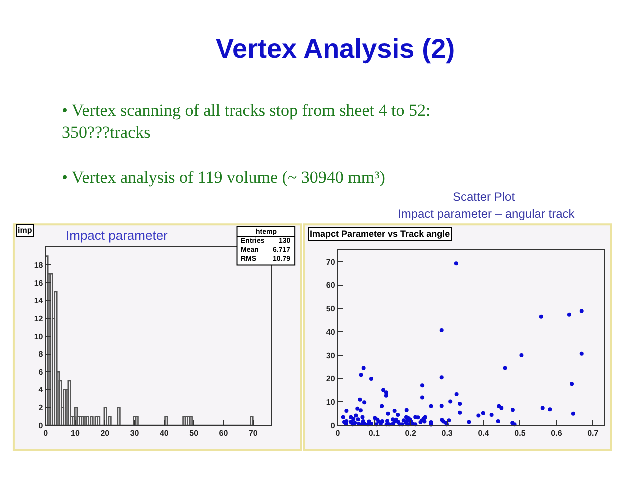  I want to click on text: Scatter Plot, so click(484, 197).